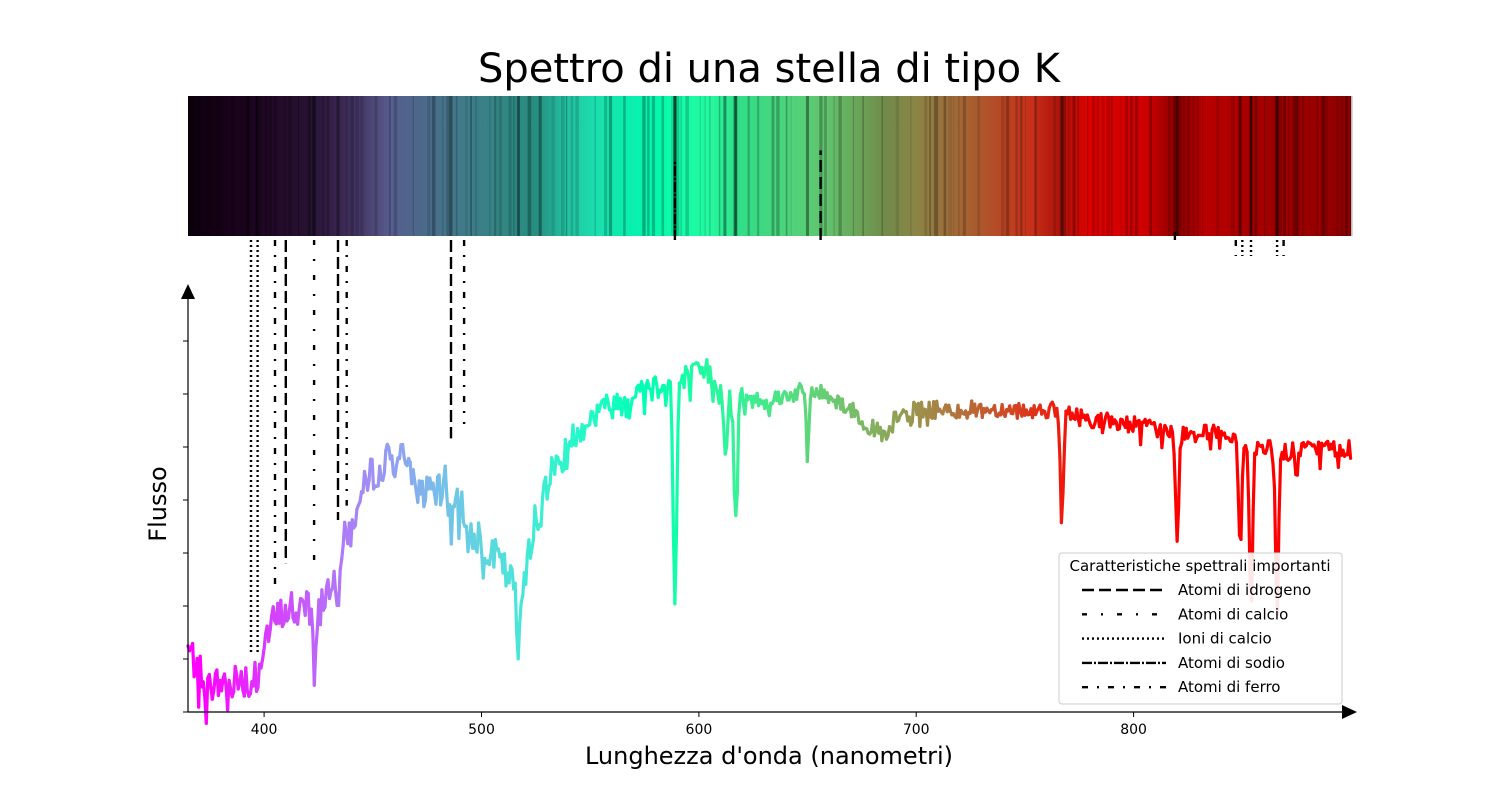 The width and height of the screenshot is (1500, 800). Describe the element at coordinates (1133, 730) in the screenshot. I see `x-tick-label: 800` at that location.